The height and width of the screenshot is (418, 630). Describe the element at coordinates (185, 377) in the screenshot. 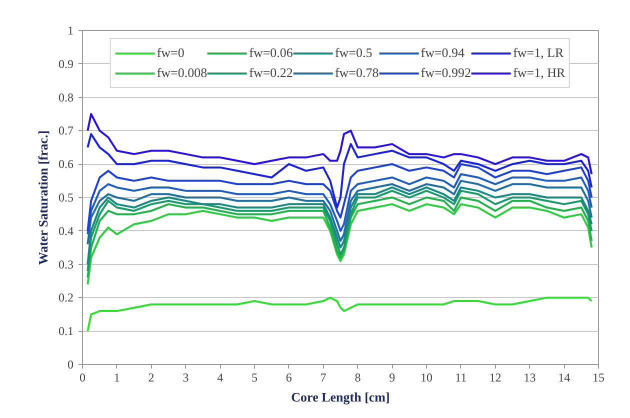

I see `x-tick-label: 3` at that location.